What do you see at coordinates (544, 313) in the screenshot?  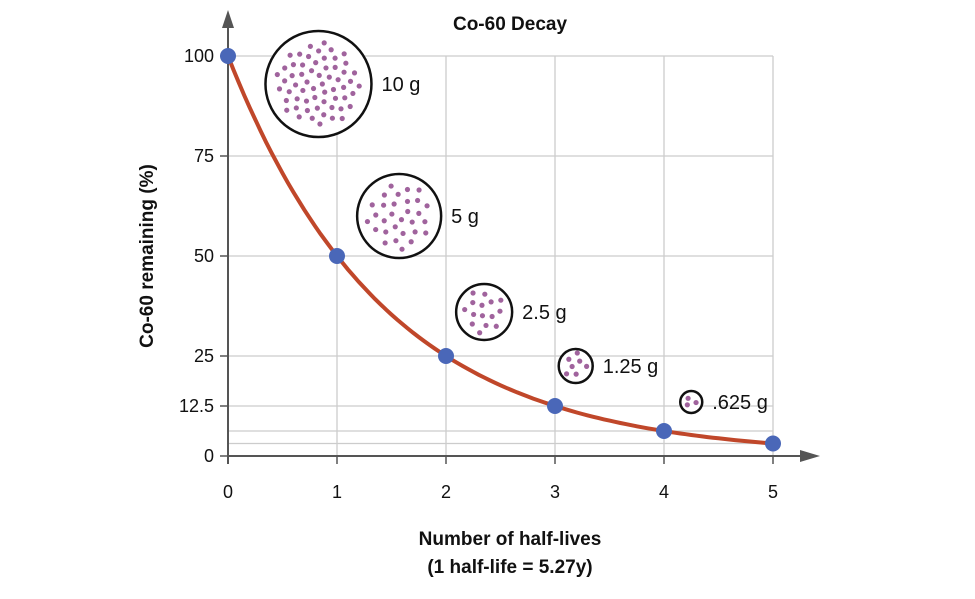 I see `sample-mass-label: 2.5 g` at bounding box center [544, 313].